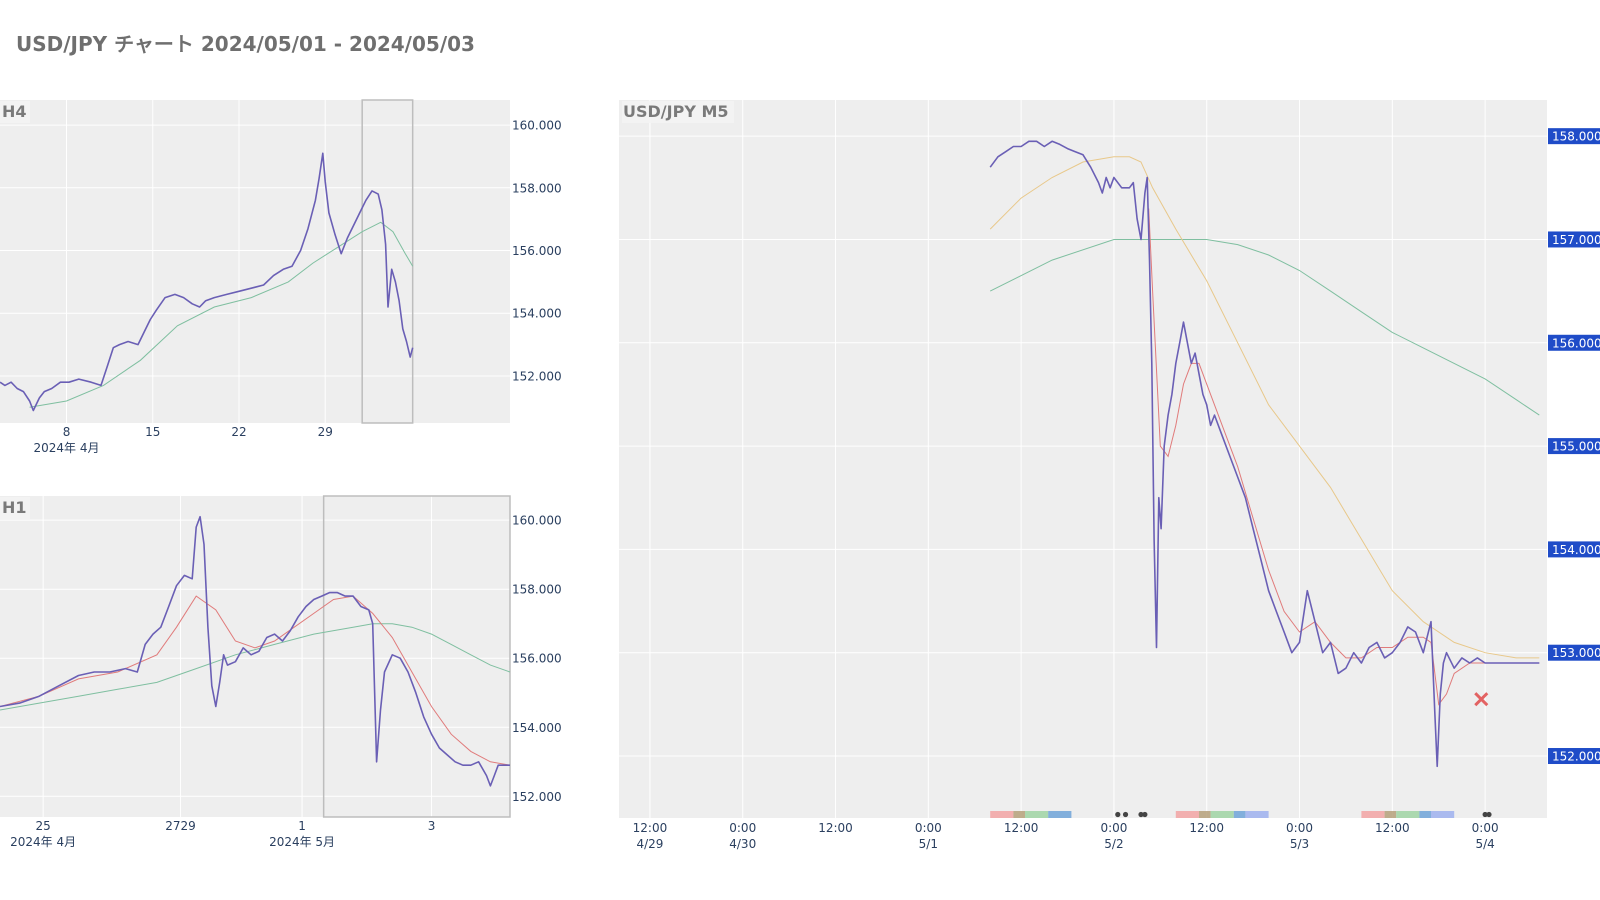  What do you see at coordinates (43, 842) in the screenshot?
I see `h1-xtick-sublabel: 2024年 4月` at bounding box center [43, 842].